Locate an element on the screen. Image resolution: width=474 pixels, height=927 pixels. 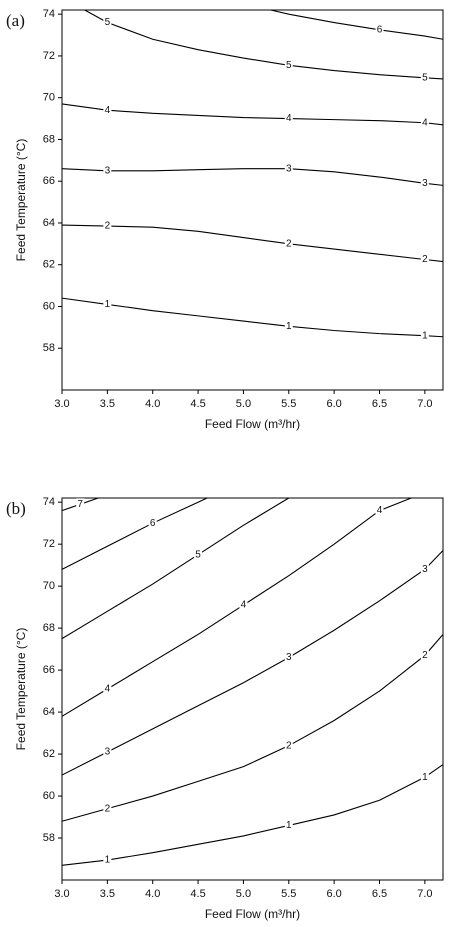
panel-label: (a) is located at coordinates (15, 20).